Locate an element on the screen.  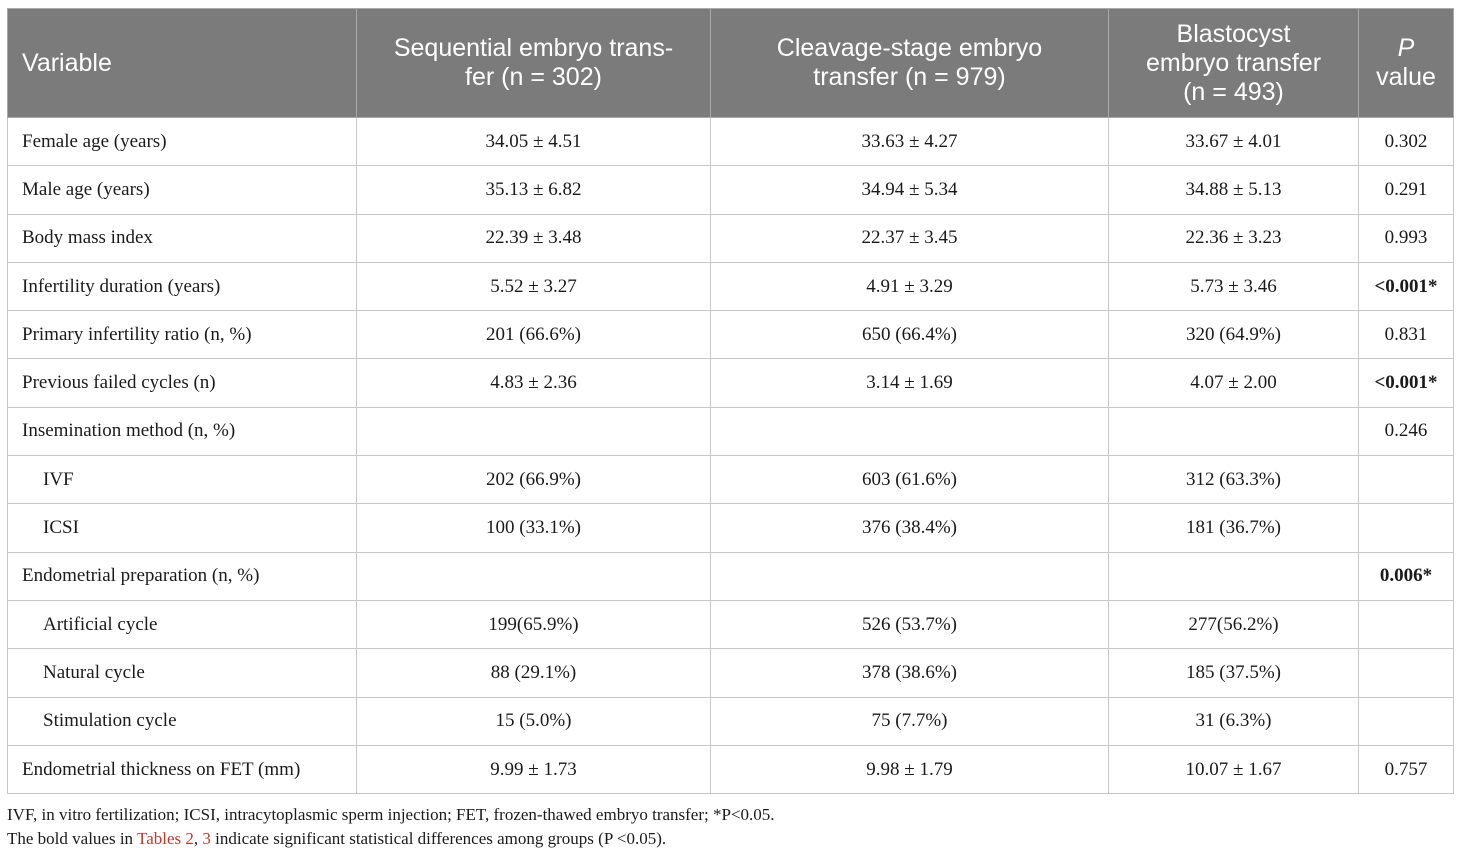
cell-cleavage: 4.91 ± 3.29 is located at coordinates (909, 286).